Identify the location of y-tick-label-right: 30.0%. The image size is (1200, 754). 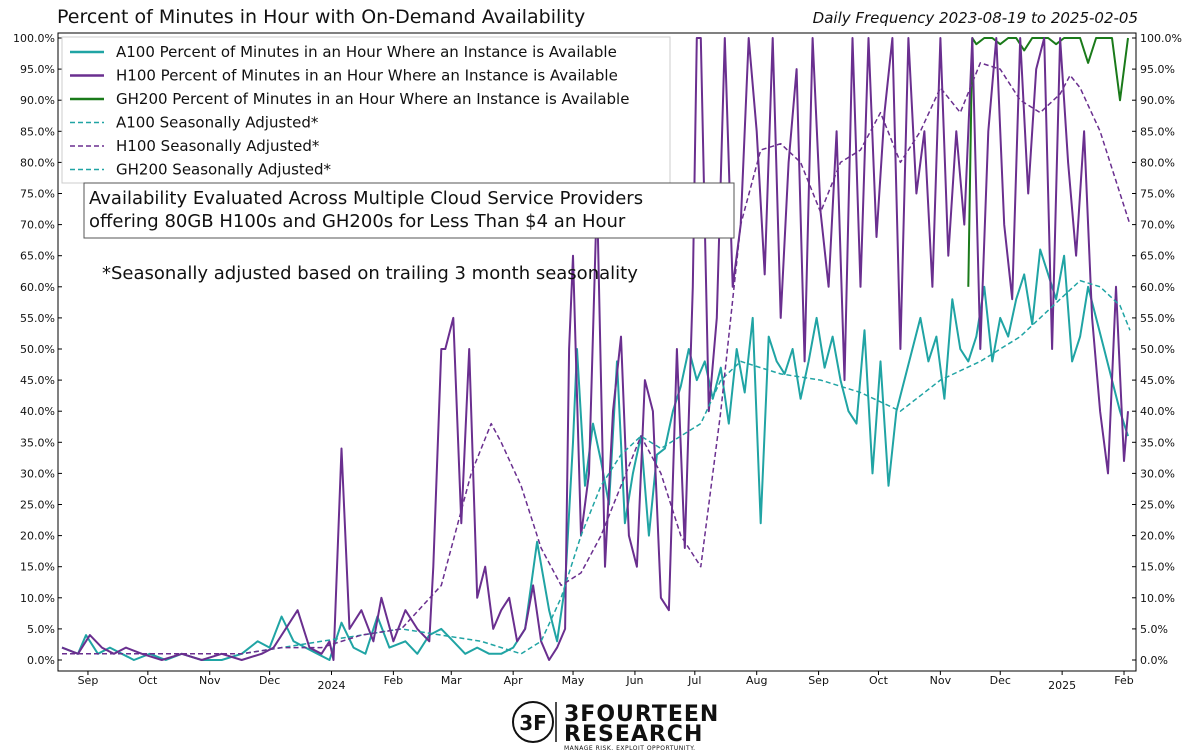
(1157, 473).